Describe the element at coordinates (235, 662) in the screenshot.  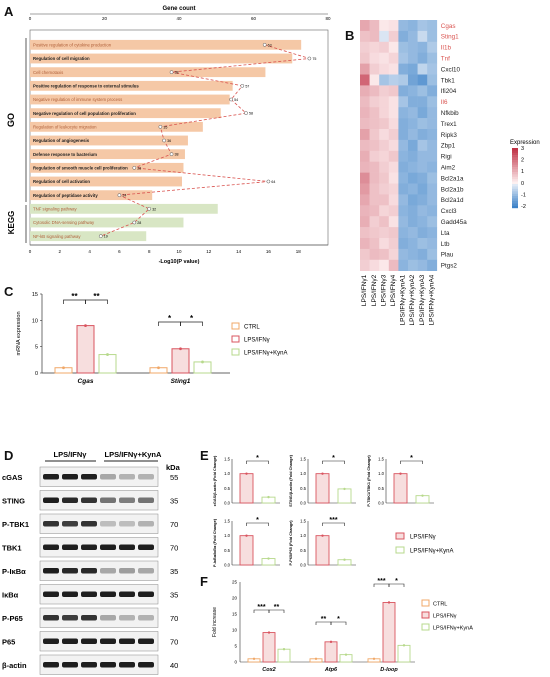
I see `y-tick-label: 0` at that location.